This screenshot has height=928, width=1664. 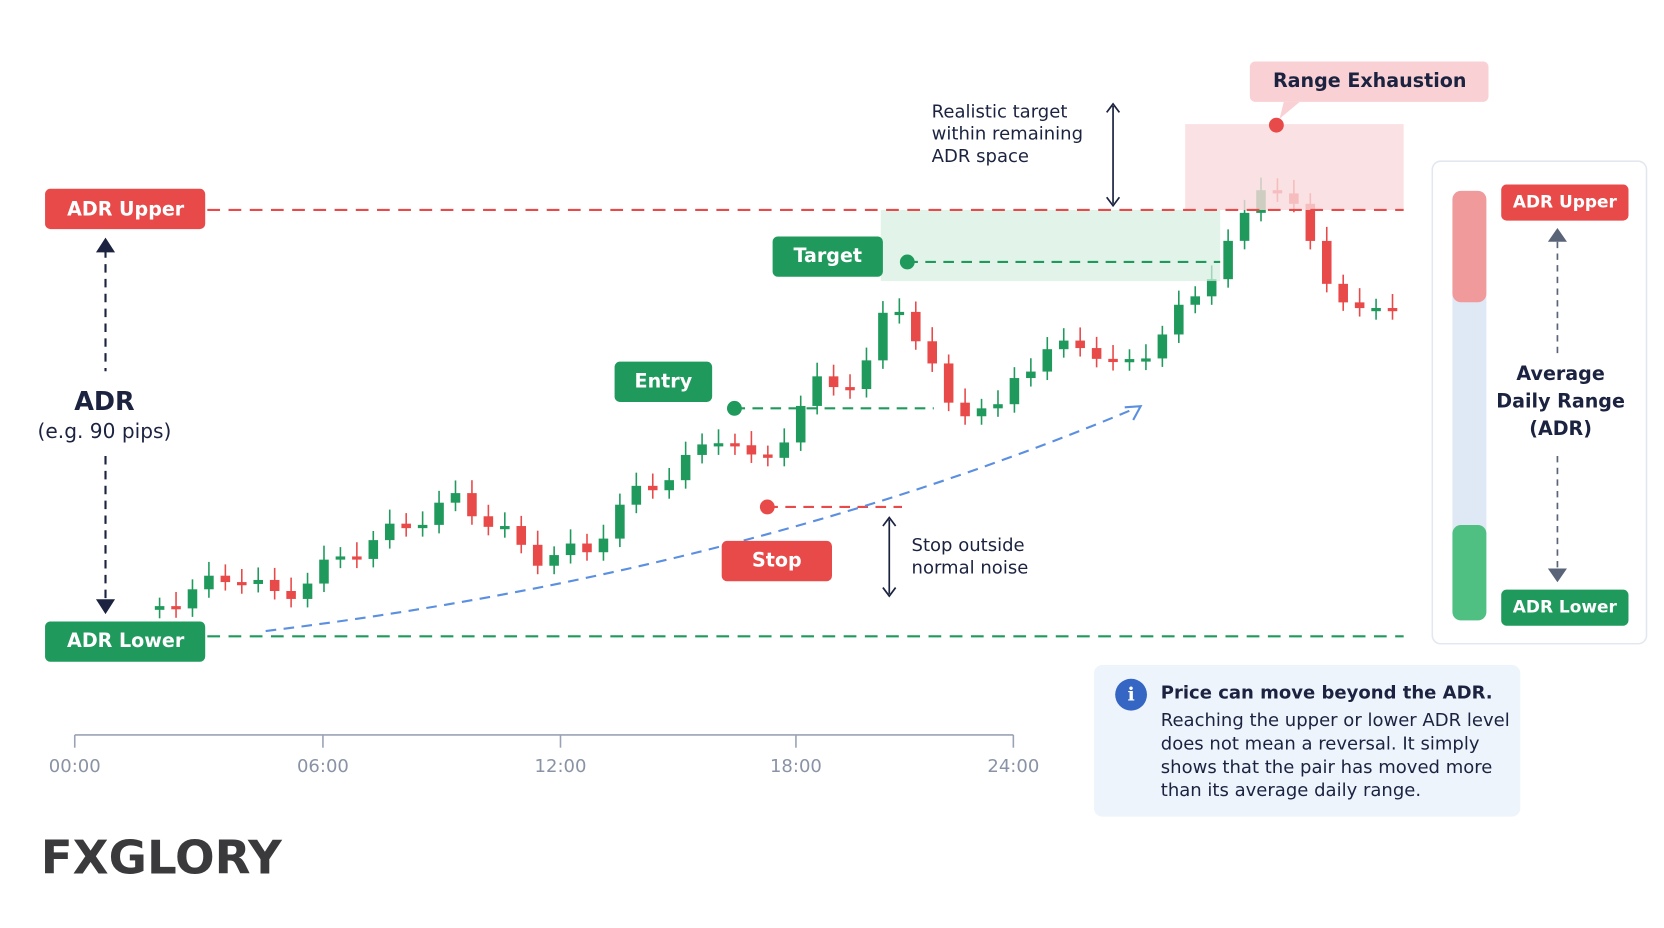 I want to click on legend-title: Daily Range, so click(x=1560, y=400).